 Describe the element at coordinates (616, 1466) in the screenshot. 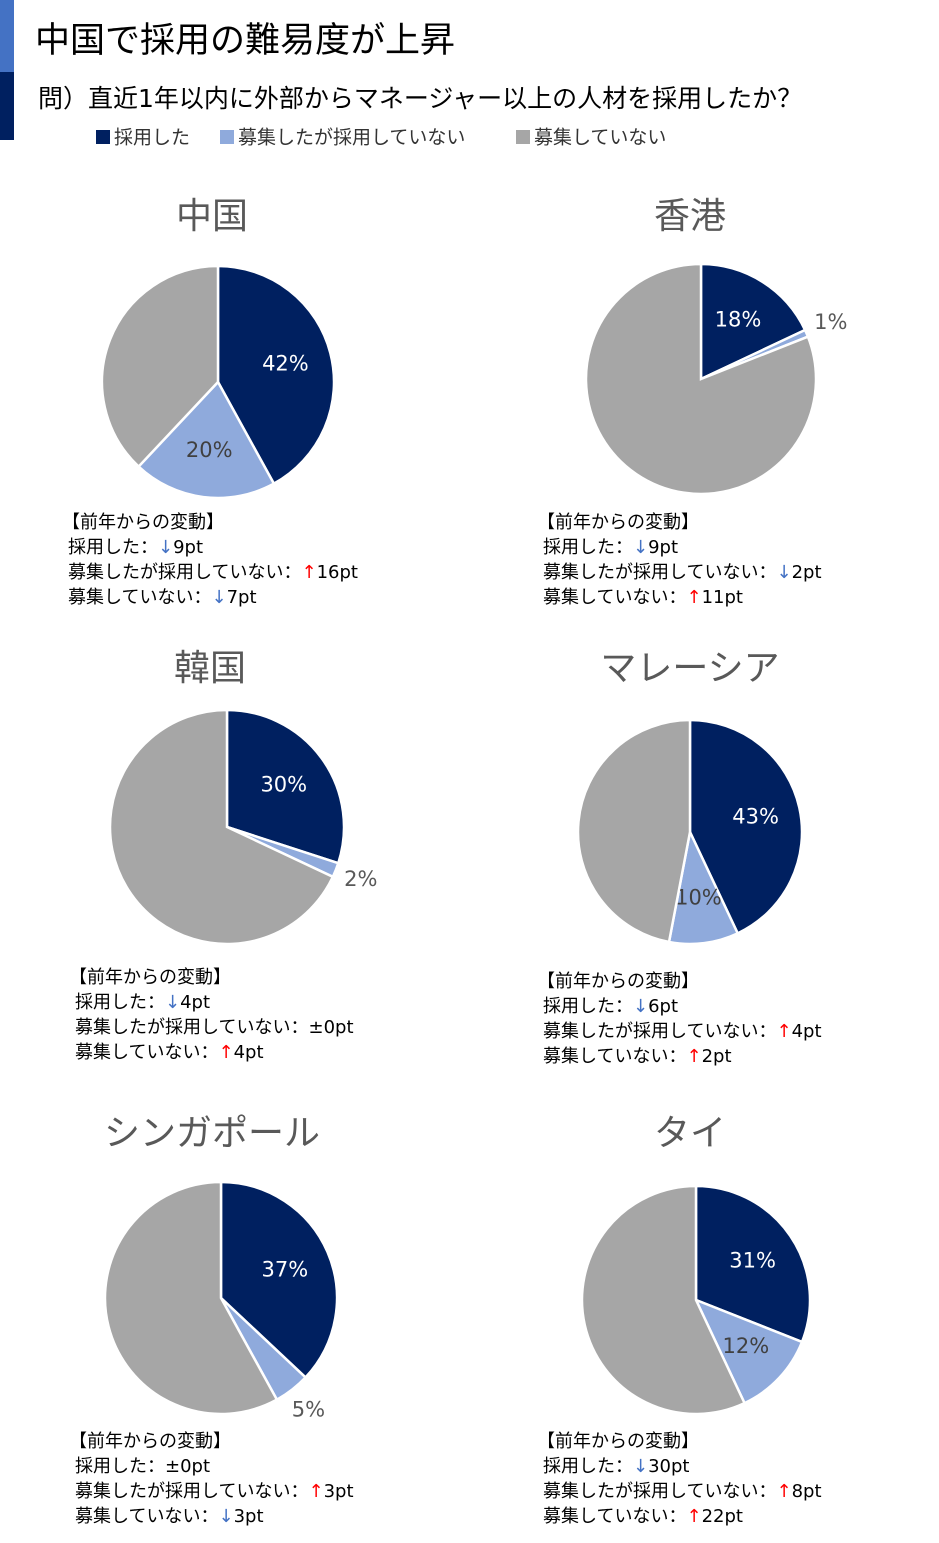

I see `change-line: 採用した：↓30pt` at that location.